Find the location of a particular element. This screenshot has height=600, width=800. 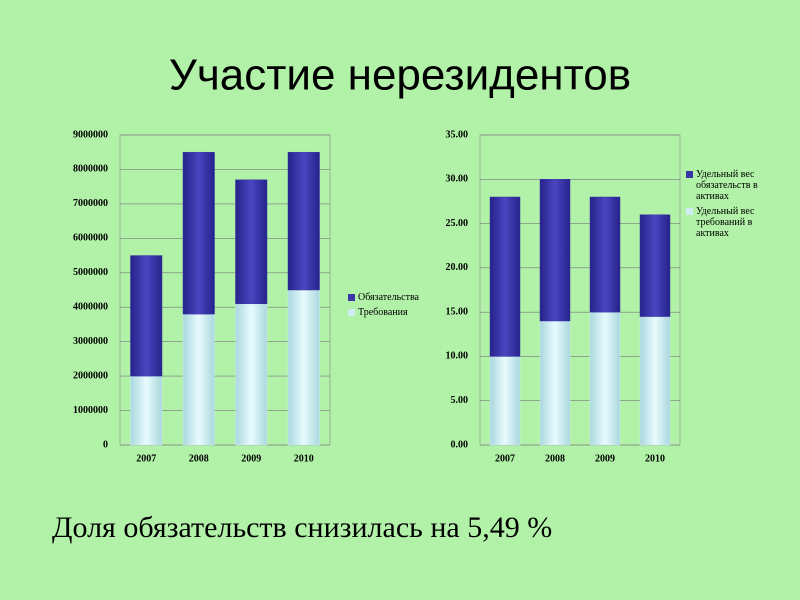

y-tick-label: 5.00 is located at coordinates (460, 400).